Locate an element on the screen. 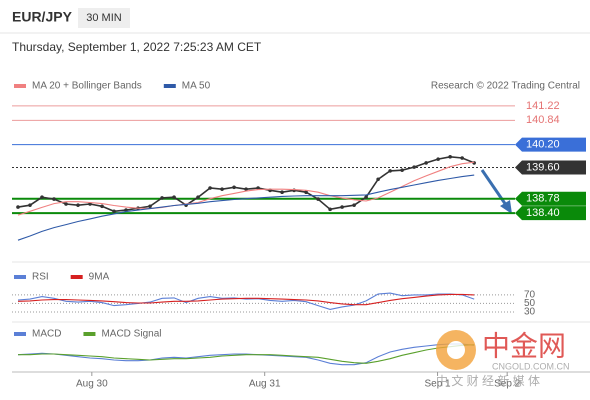 The image size is (590, 400). symbol: EUR/JPY is located at coordinates (42, 17).